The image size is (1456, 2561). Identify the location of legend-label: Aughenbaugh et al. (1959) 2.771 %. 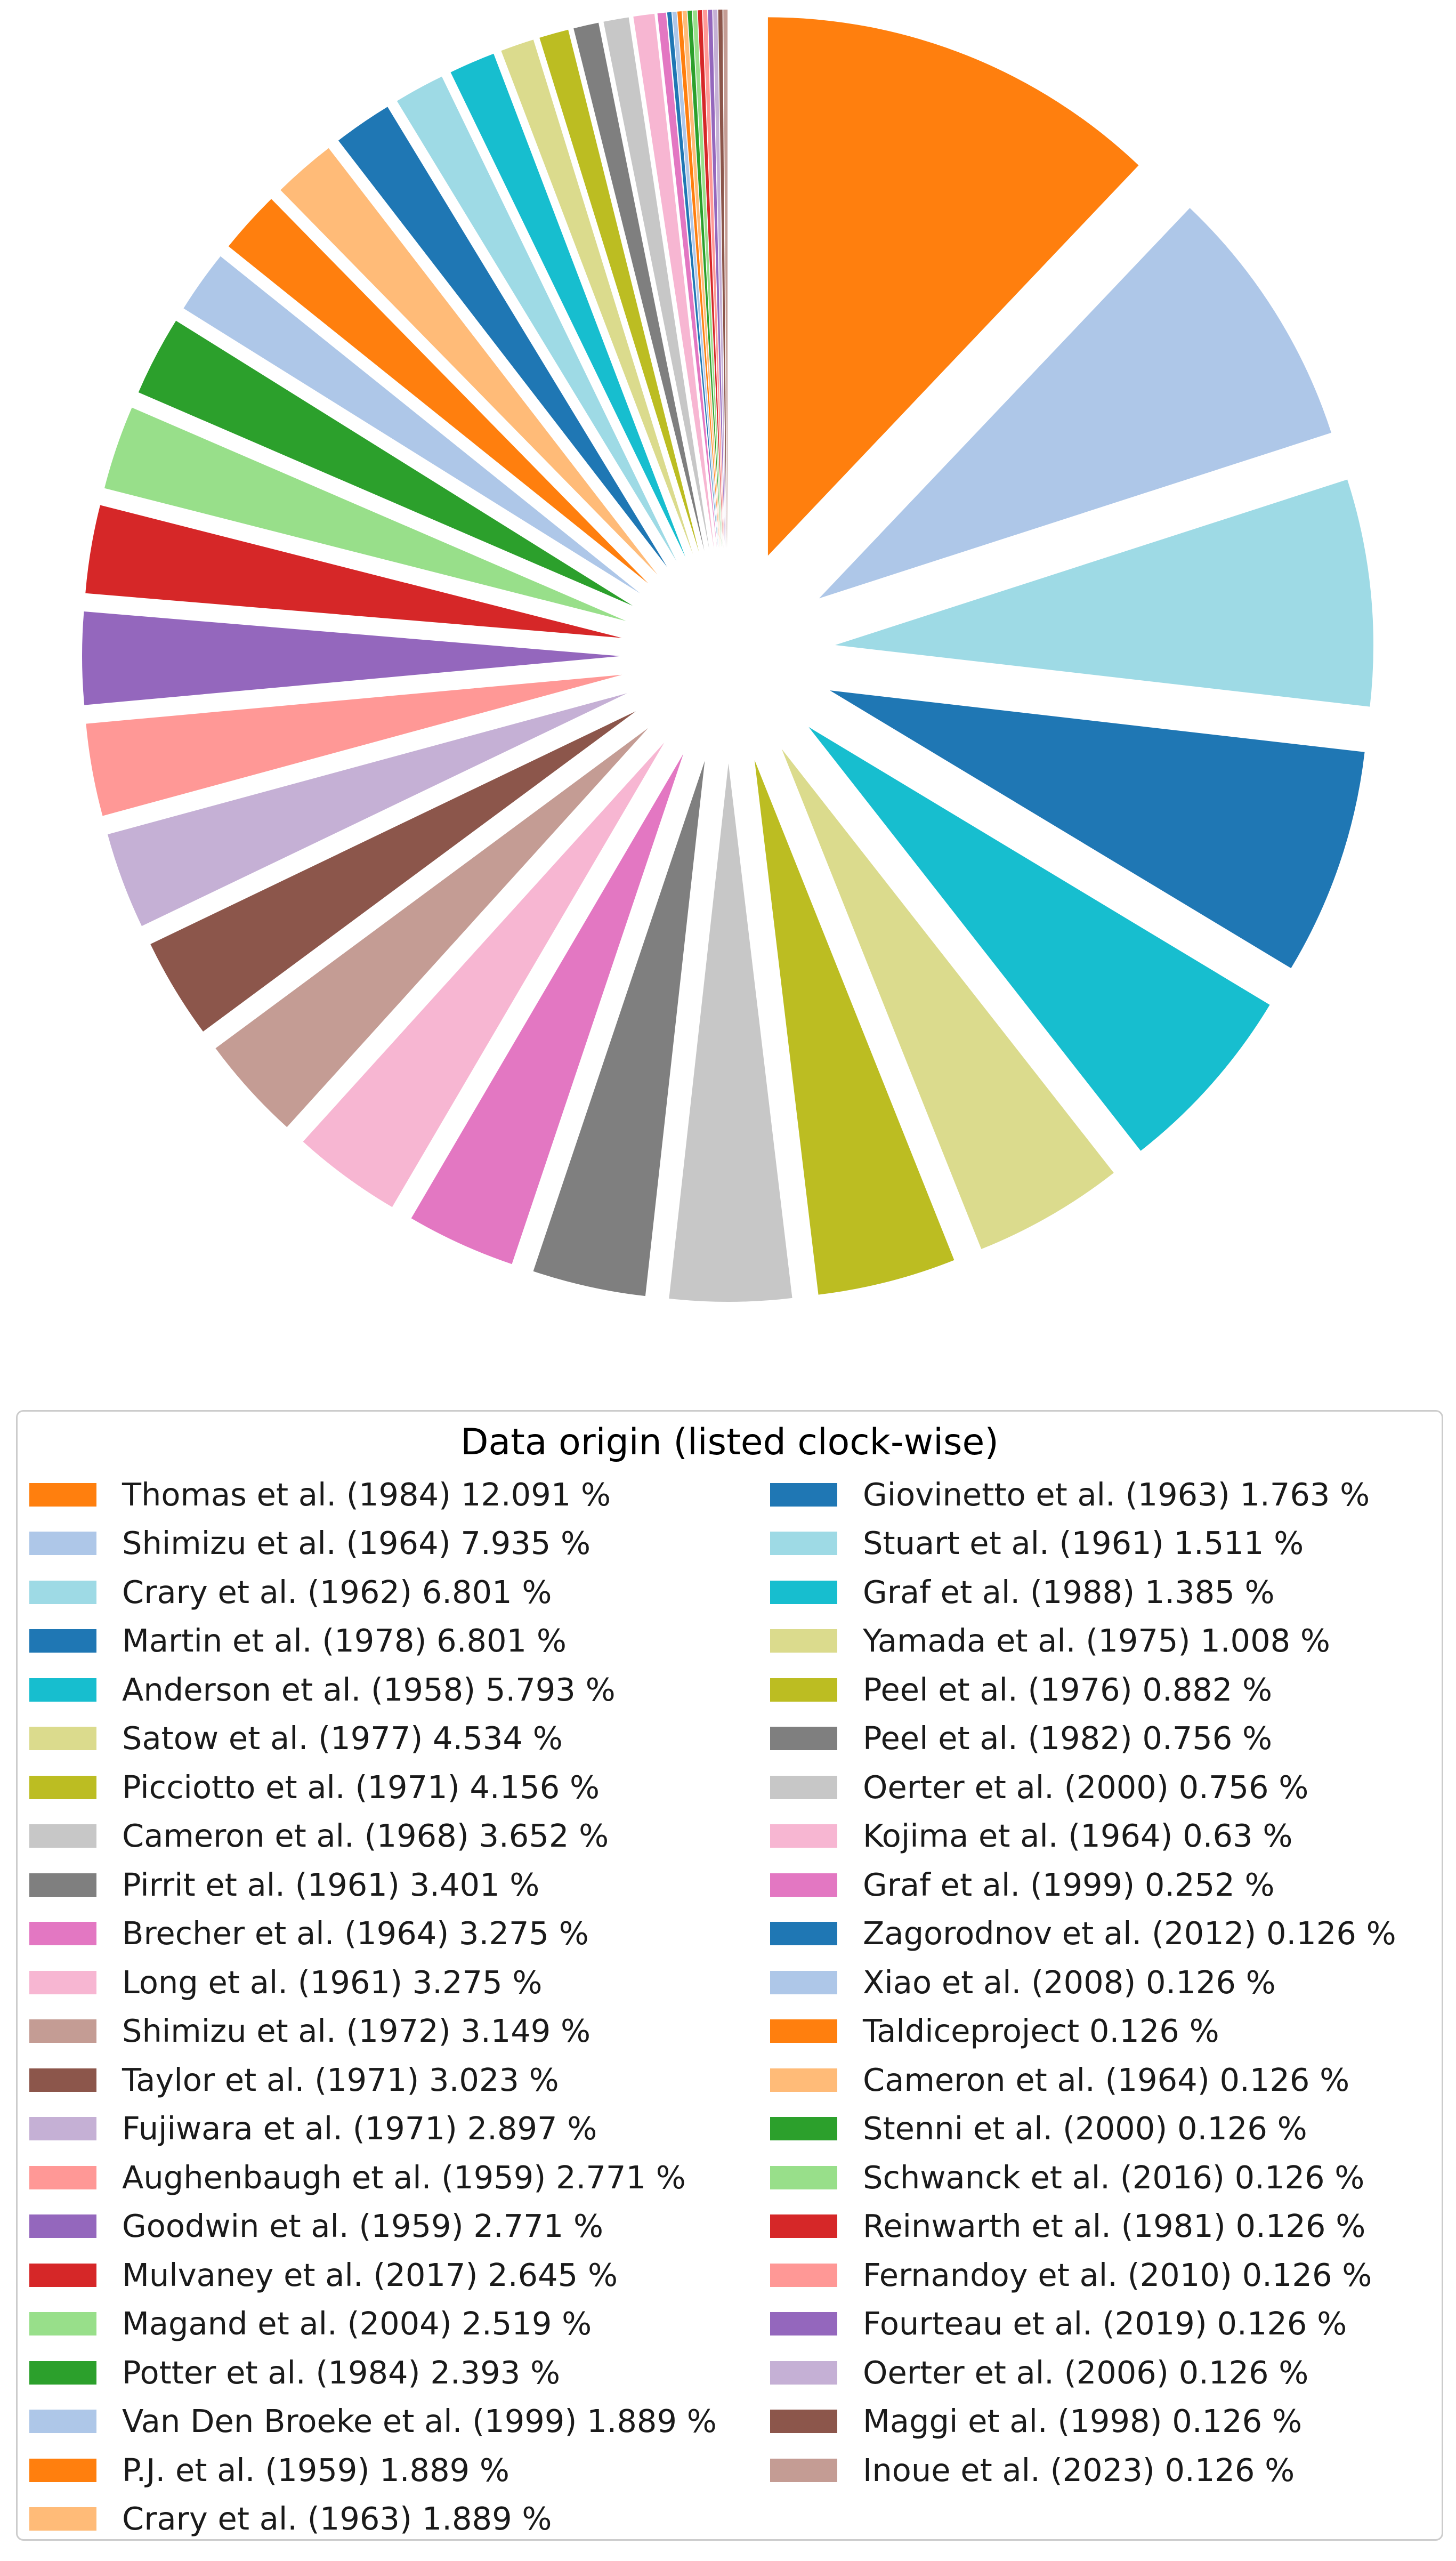
(404, 2177).